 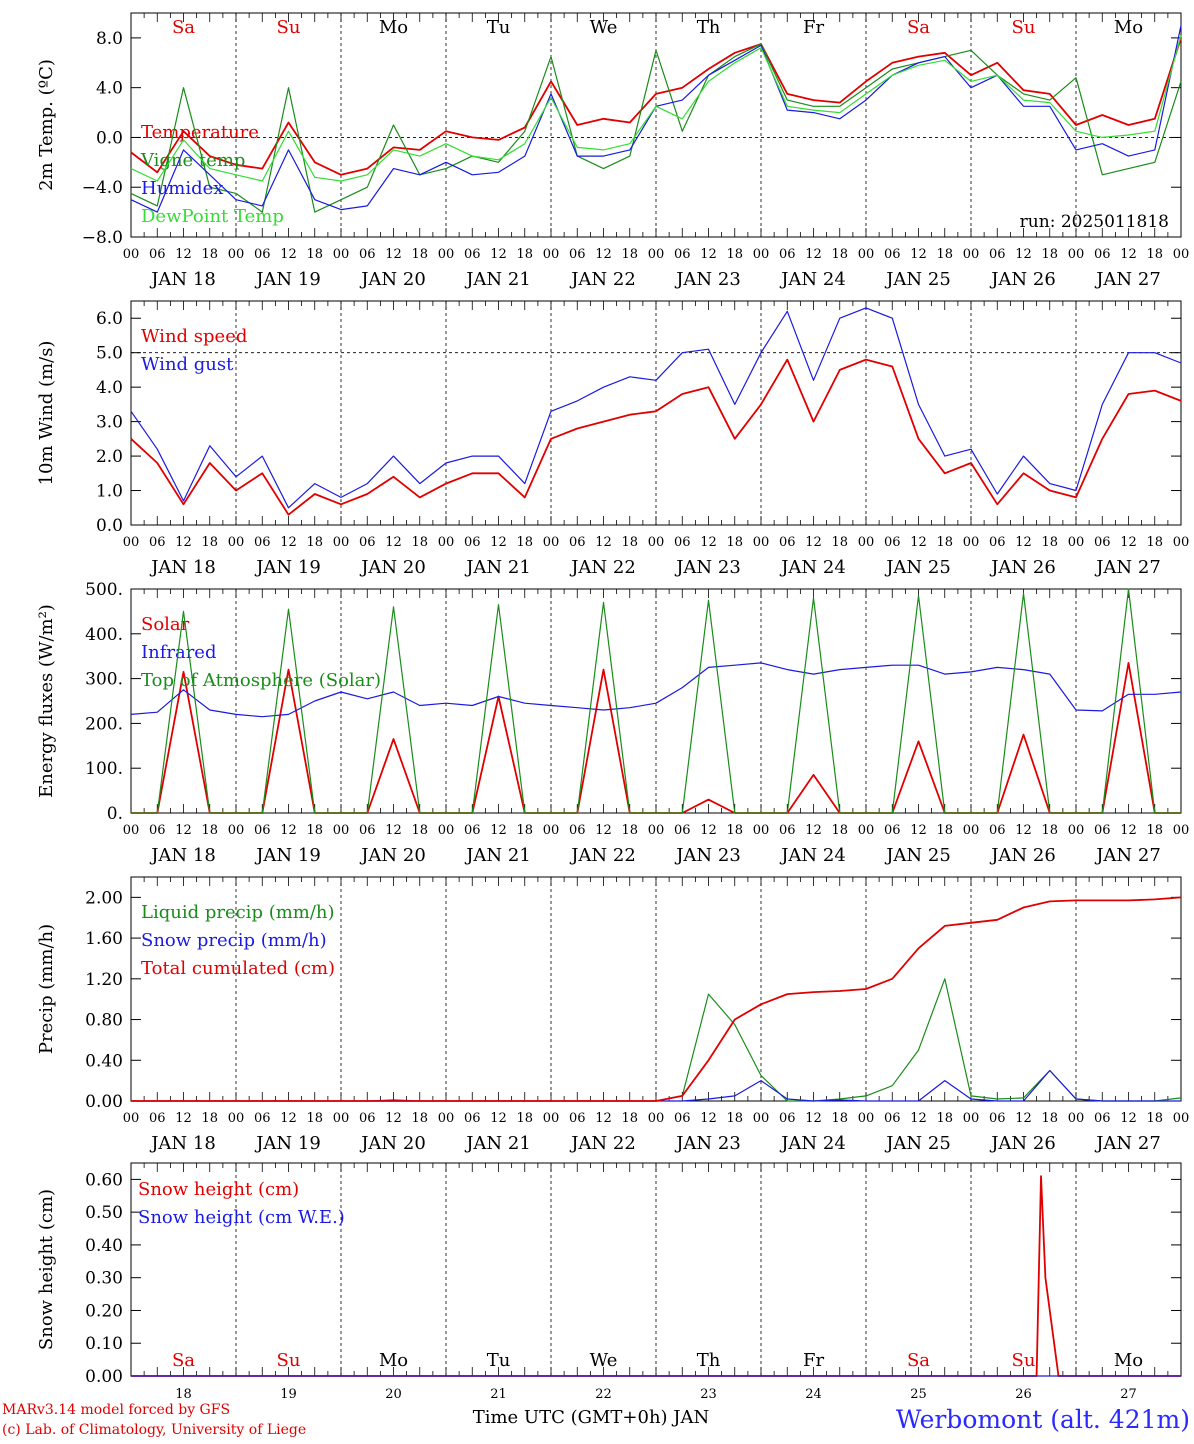 What do you see at coordinates (591, 1417) in the screenshot?
I see `x-axis-label: Time UTC (GMT+0h) JAN` at bounding box center [591, 1417].